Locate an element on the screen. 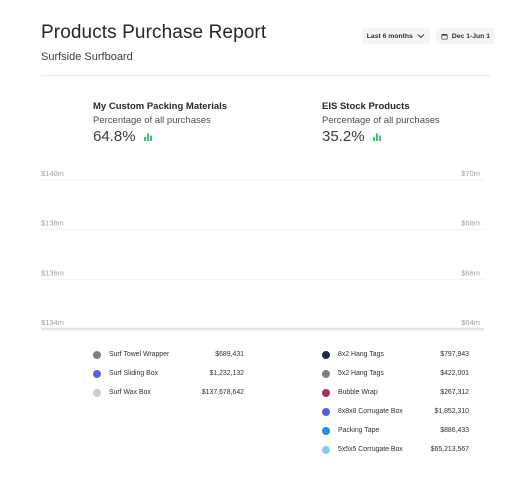 This screenshot has height=480, width=528. legend-item-value: $689,431 is located at coordinates (229, 354).